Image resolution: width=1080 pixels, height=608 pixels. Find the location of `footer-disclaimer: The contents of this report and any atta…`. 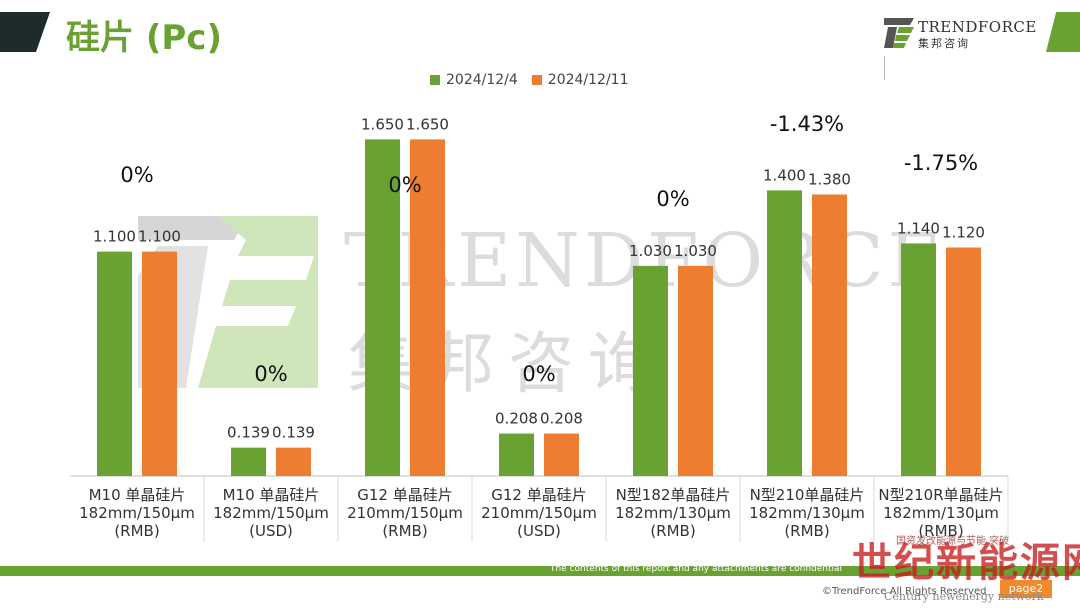

footer-disclaimer: The contents of this report and any atta… is located at coordinates (696, 569).